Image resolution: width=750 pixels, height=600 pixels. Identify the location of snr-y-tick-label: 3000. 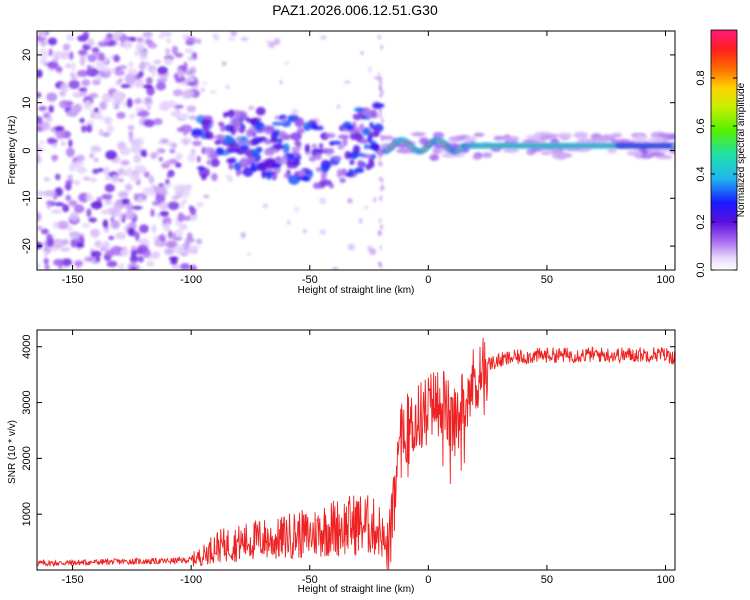
(27, 402).